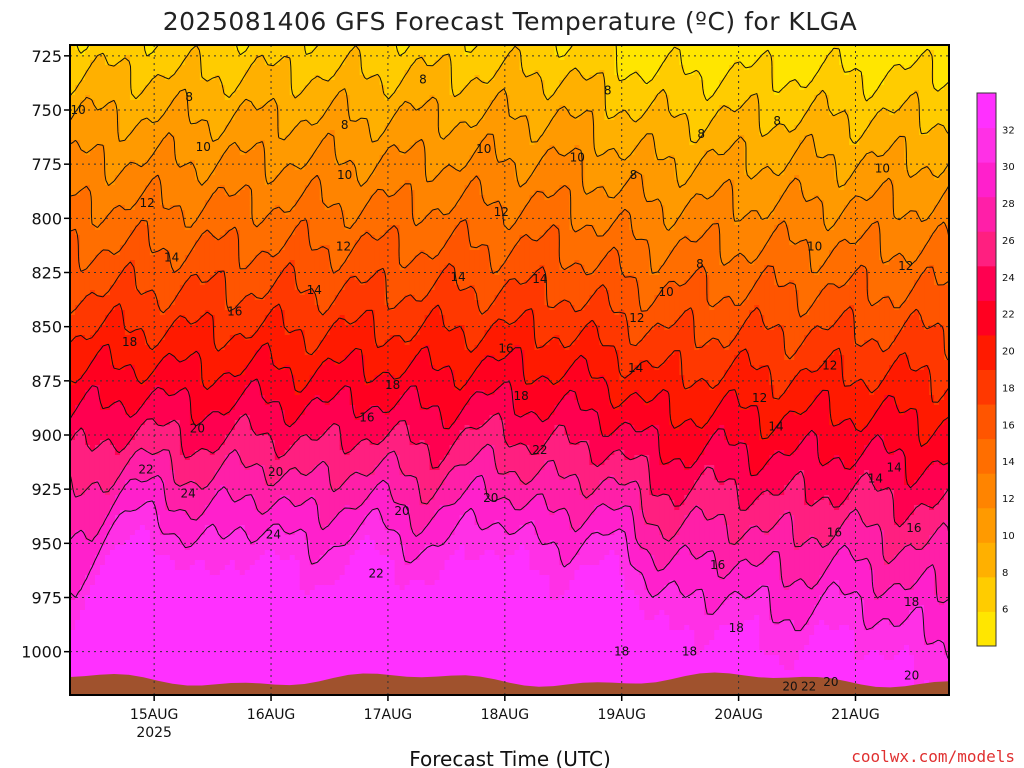 The height and width of the screenshot is (768, 1024). What do you see at coordinates (46, 273) in the screenshot?
I see `y-tick-label: 825` at bounding box center [46, 273].